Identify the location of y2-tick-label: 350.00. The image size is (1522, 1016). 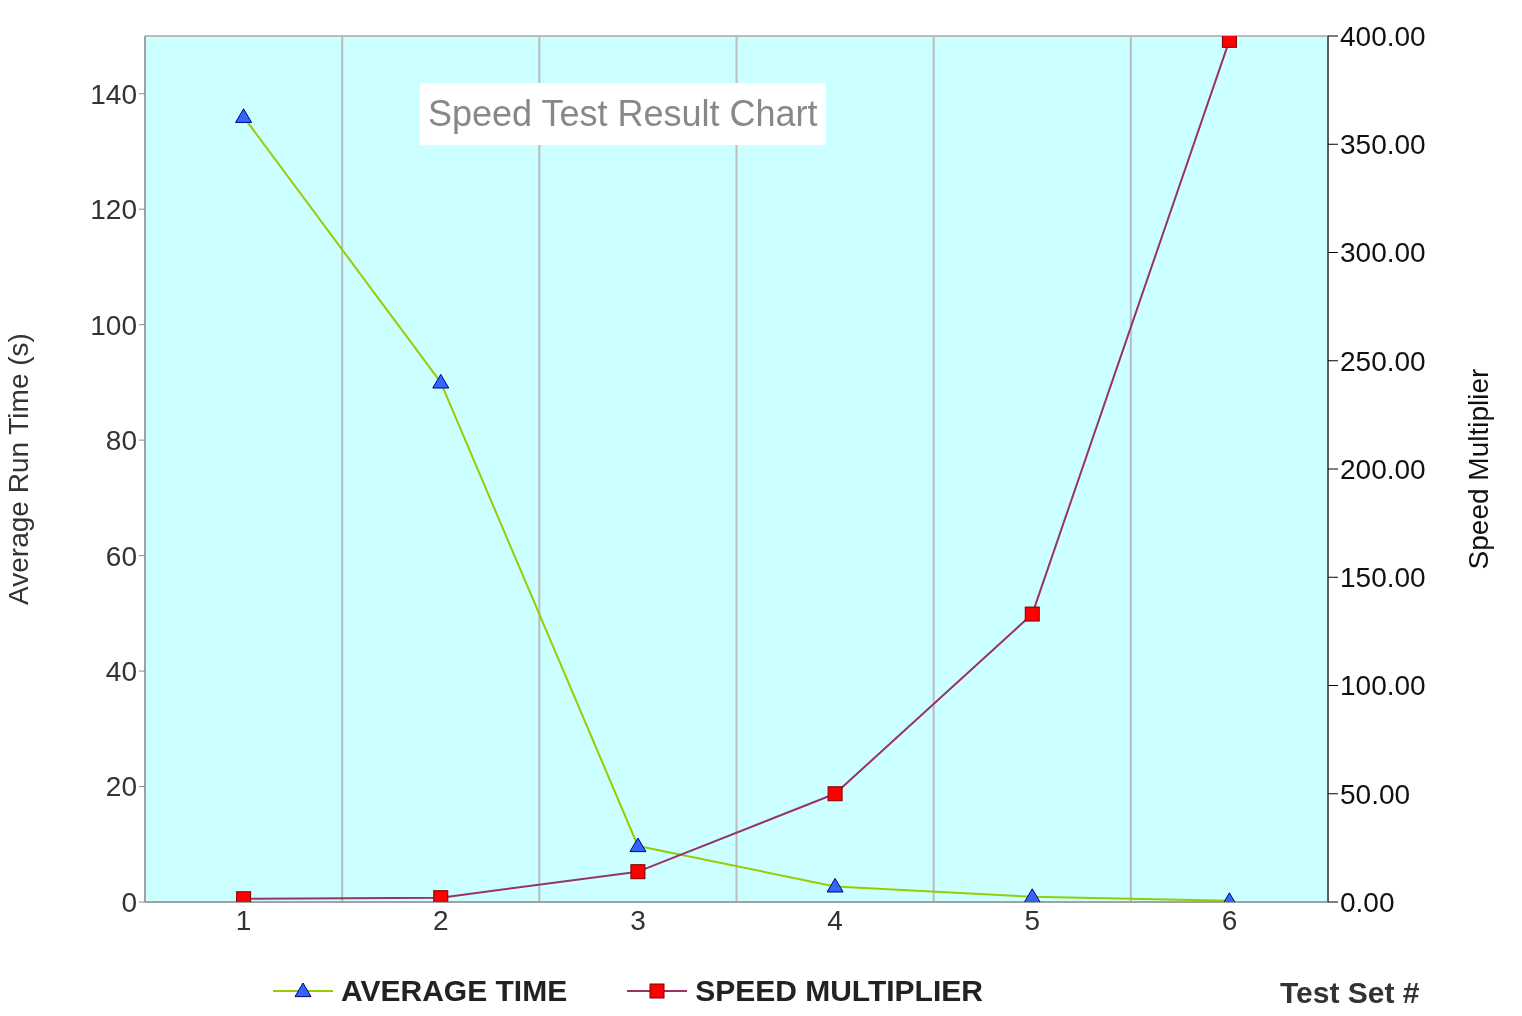
(1383, 145).